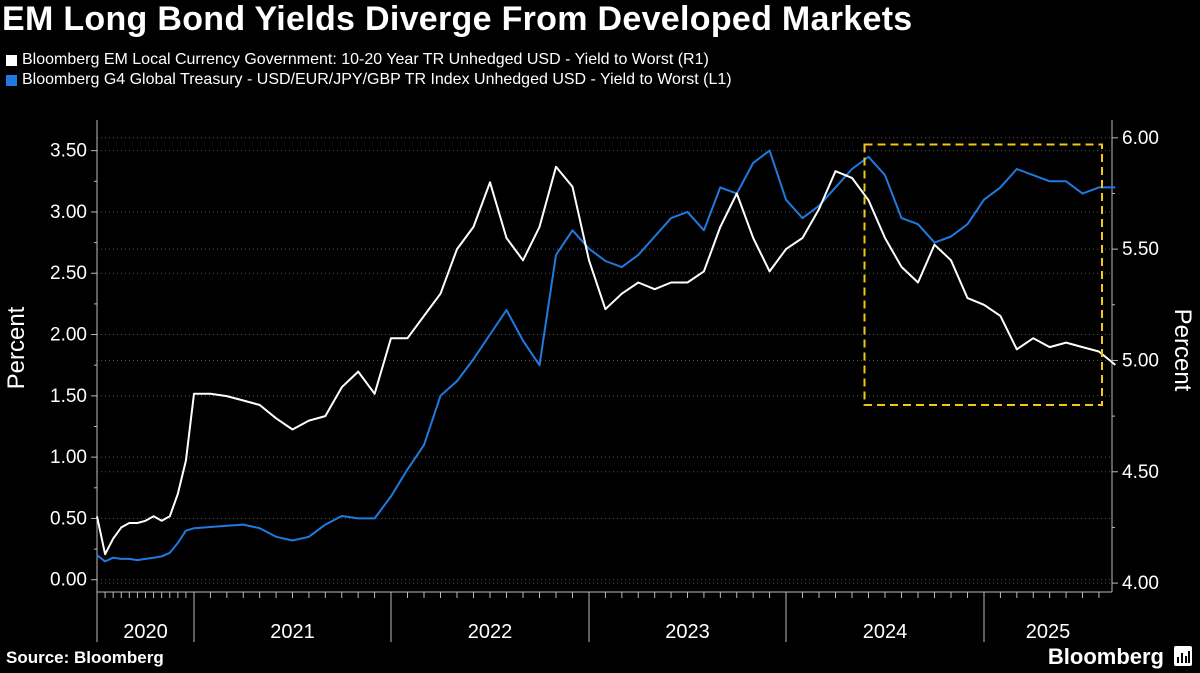 The height and width of the screenshot is (673, 1200). Describe the element at coordinates (1105, 656) in the screenshot. I see `brand-logo: Bloomberg` at that location.